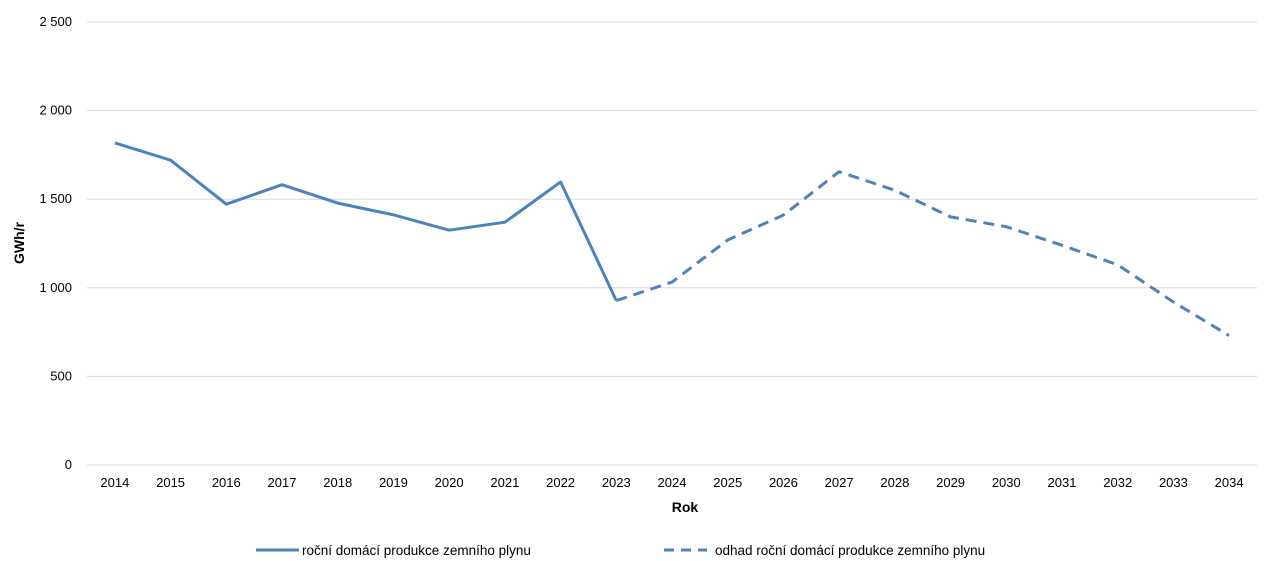 The height and width of the screenshot is (561, 1274). I want to click on x-tick-label: 2022, so click(560, 482).